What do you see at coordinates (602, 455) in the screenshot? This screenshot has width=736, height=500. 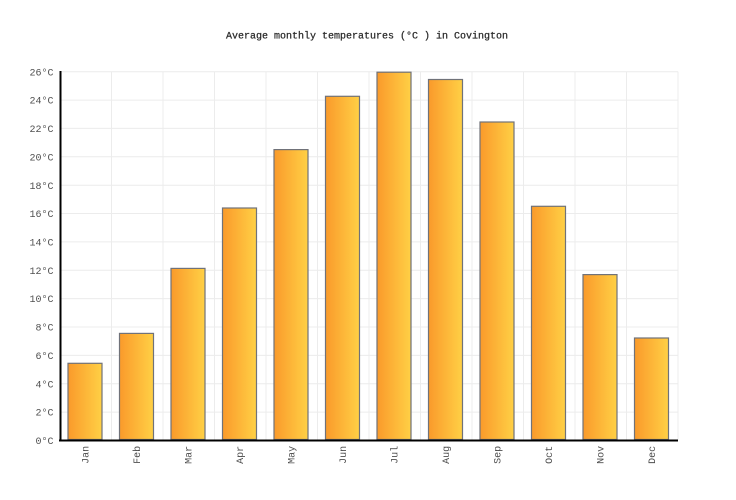 I see `svg-text: Nov` at bounding box center [602, 455].